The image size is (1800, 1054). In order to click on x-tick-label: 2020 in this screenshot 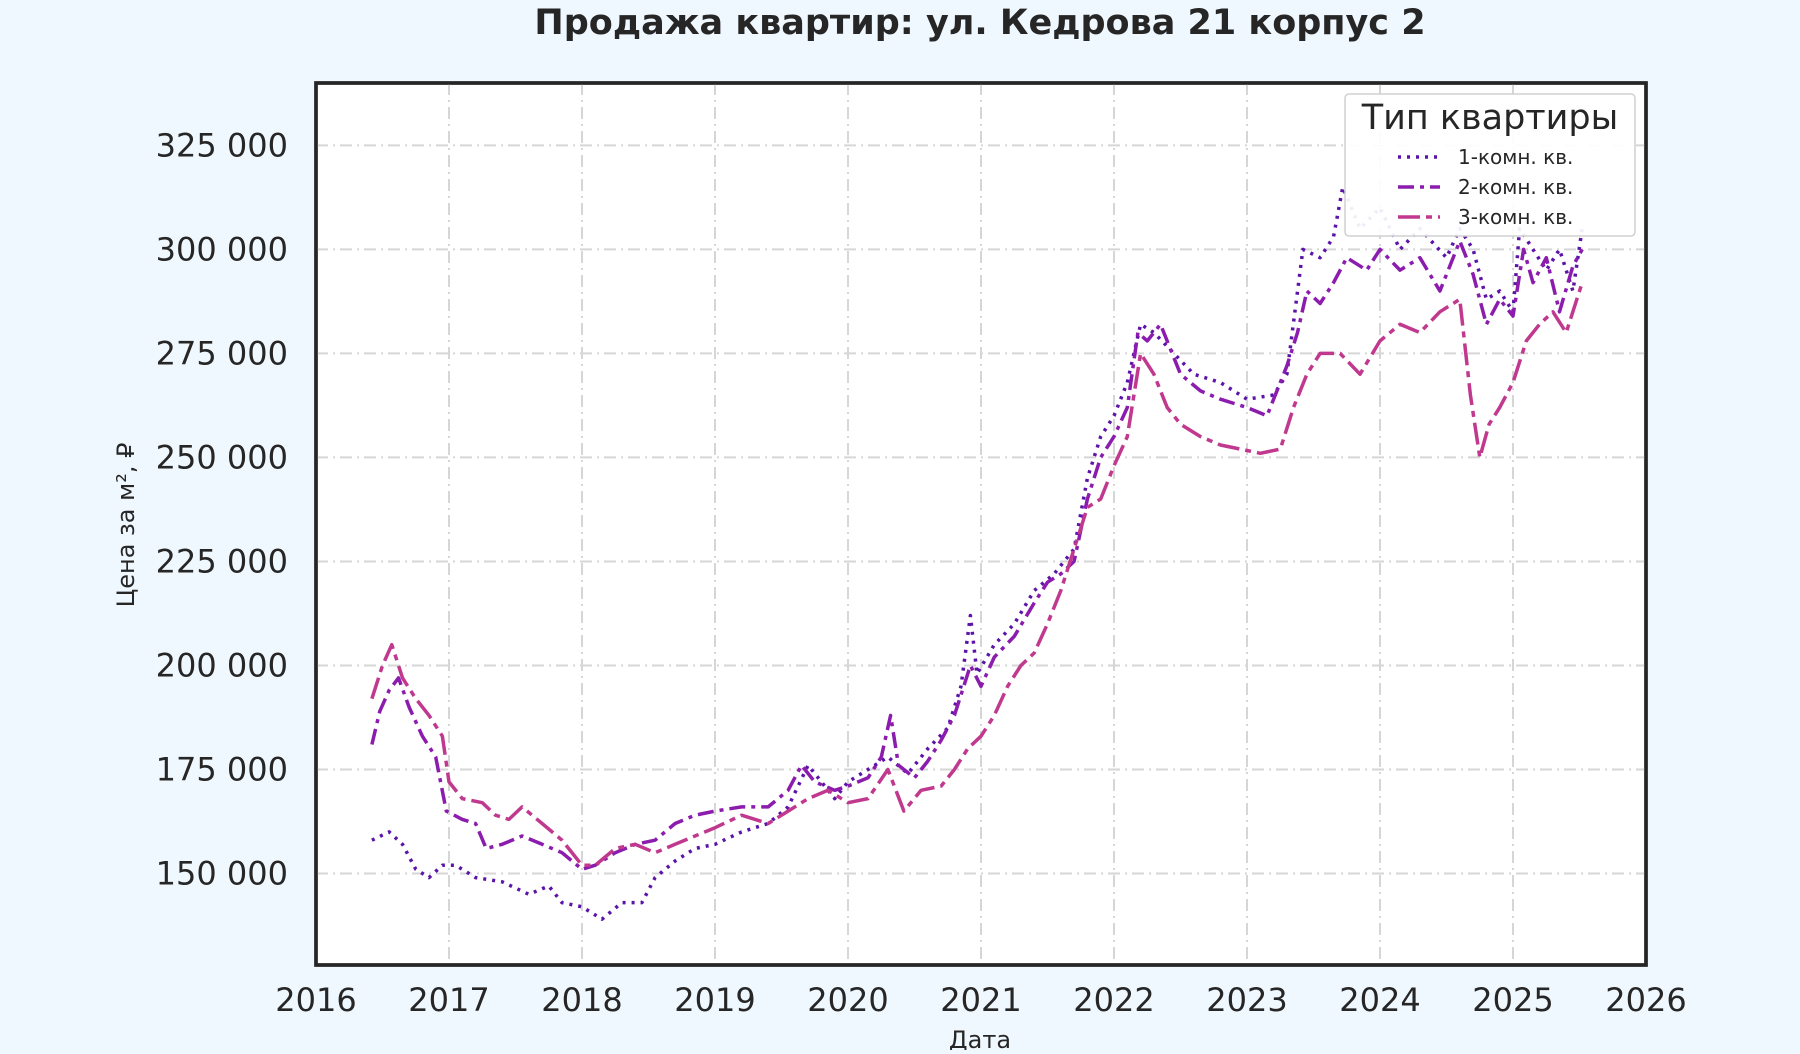, I will do `click(847, 1000)`.